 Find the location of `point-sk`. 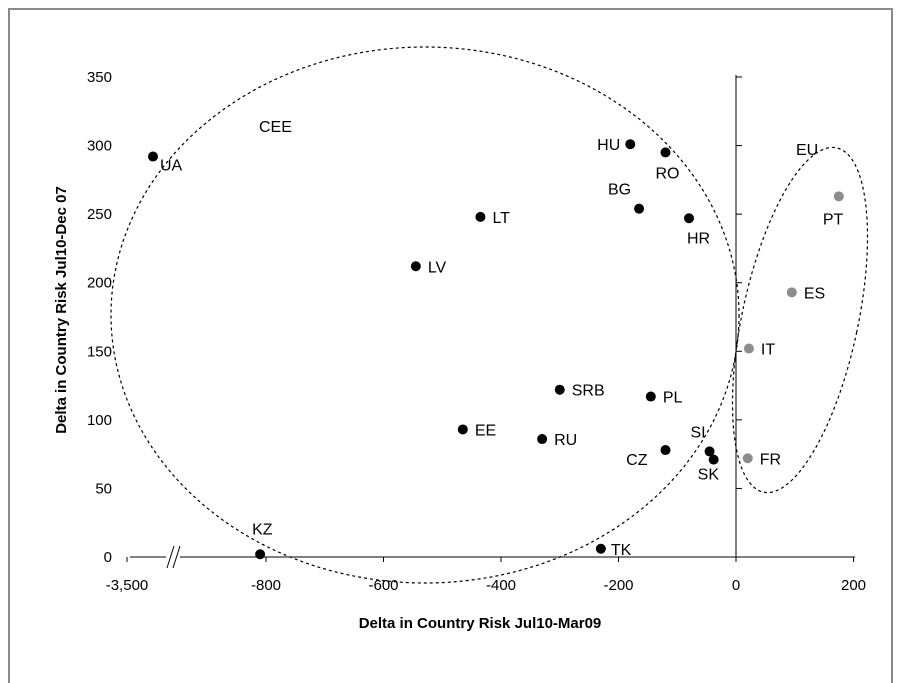

point-sk is located at coordinates (713, 459).